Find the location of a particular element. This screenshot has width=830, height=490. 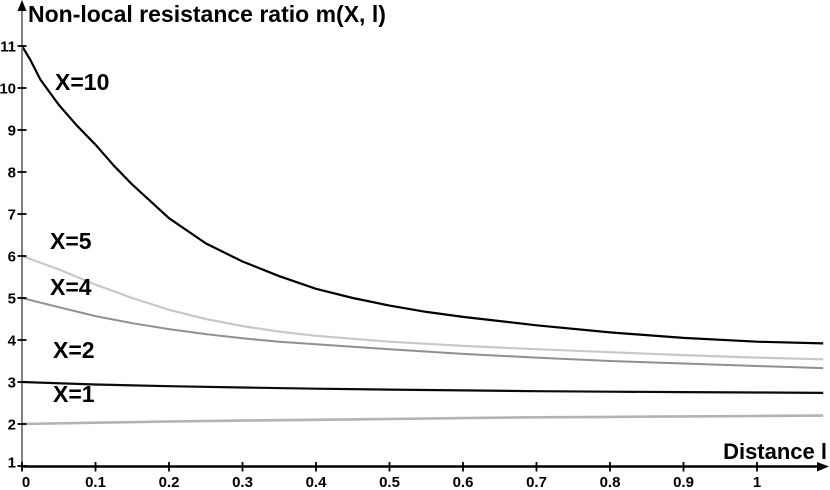

curve-x2 is located at coordinates (422, 387).